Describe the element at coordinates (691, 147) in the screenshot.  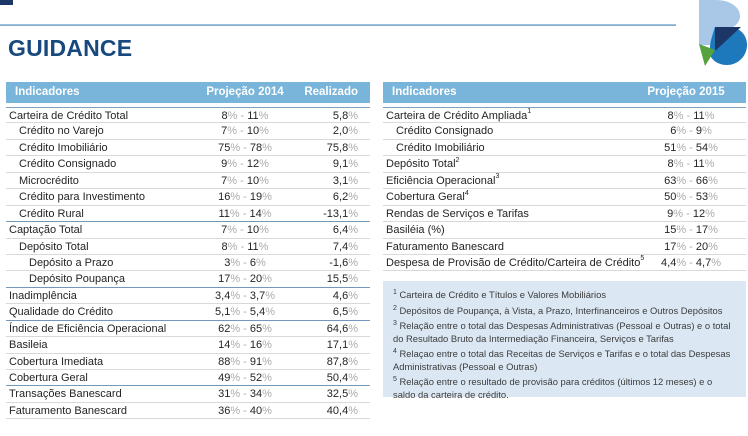
I see `row-projection-range: 51% - 54%` at that location.